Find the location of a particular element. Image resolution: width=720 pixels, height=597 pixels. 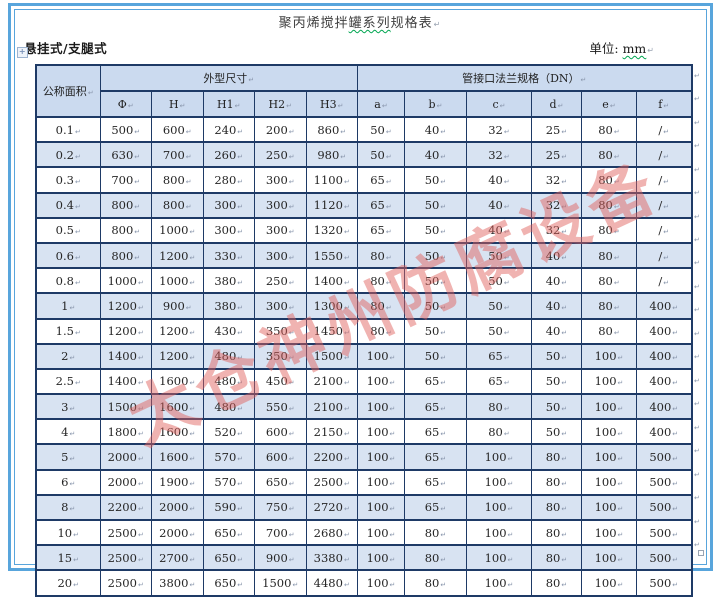

unit-label: 单位: mm↵ is located at coordinates (621, 47).